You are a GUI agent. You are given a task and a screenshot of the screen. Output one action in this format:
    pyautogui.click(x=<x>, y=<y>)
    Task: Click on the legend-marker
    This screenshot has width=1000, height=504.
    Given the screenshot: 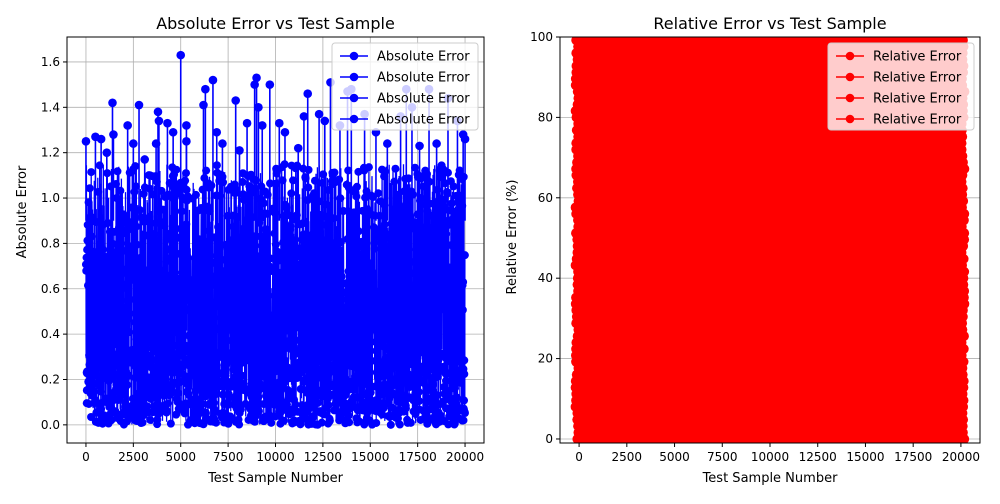 What is the action you would take?
    pyautogui.click(x=354, y=119)
    